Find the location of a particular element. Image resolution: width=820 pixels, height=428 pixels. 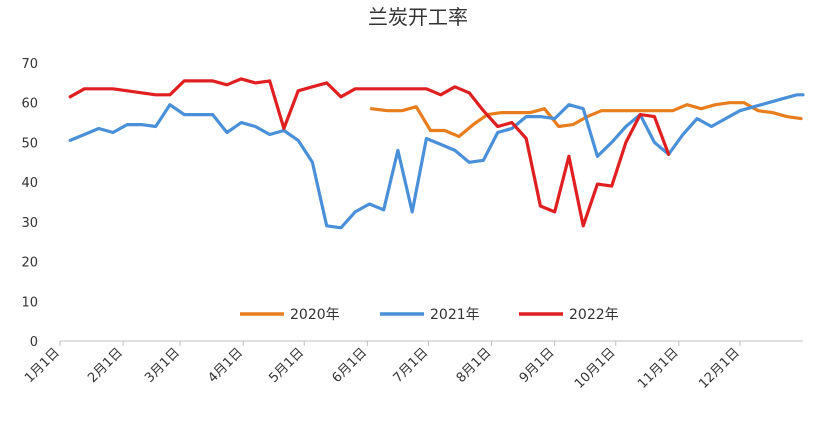

y-tick-label: 20 is located at coordinates (29, 263).